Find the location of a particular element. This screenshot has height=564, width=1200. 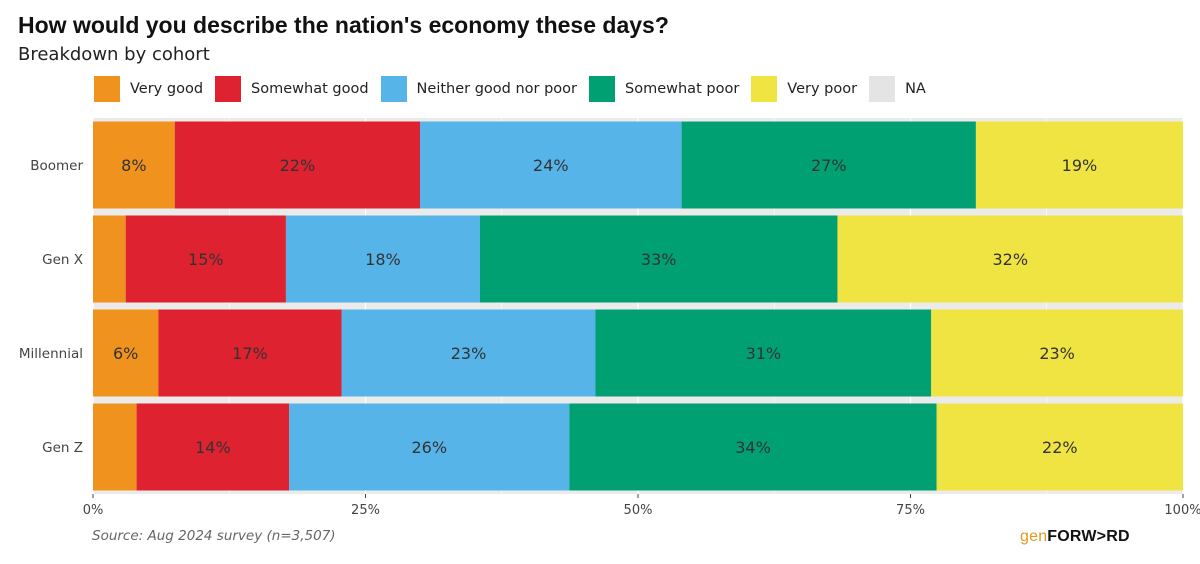

legend-label: NA is located at coordinates (915, 89).